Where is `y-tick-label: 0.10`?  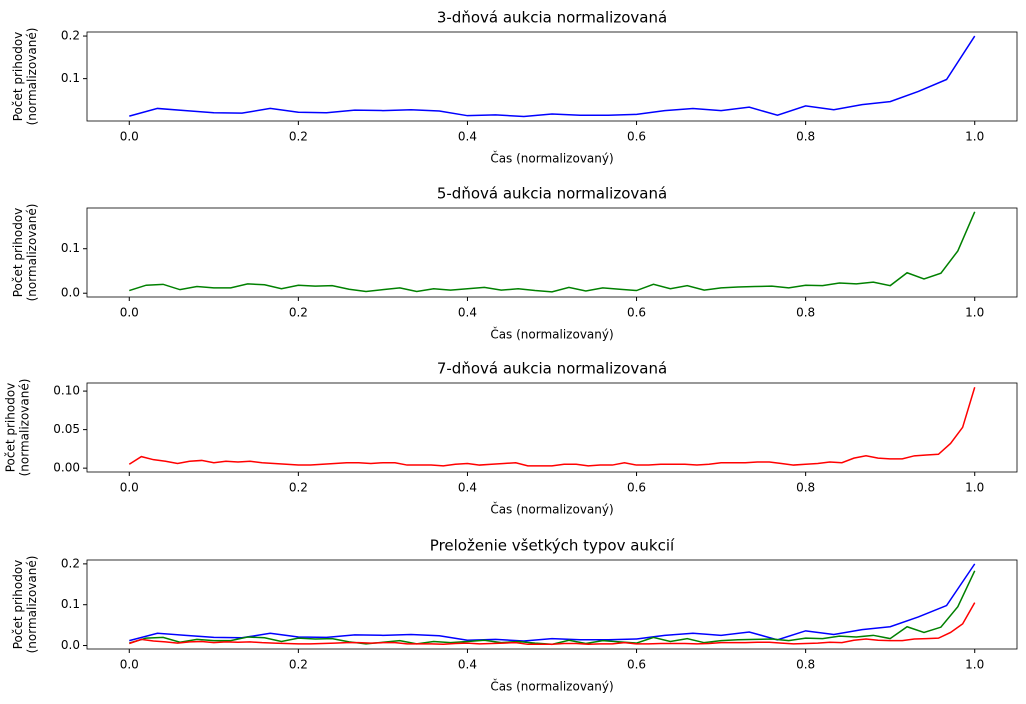
y-tick-label: 0.10 is located at coordinates (66, 391).